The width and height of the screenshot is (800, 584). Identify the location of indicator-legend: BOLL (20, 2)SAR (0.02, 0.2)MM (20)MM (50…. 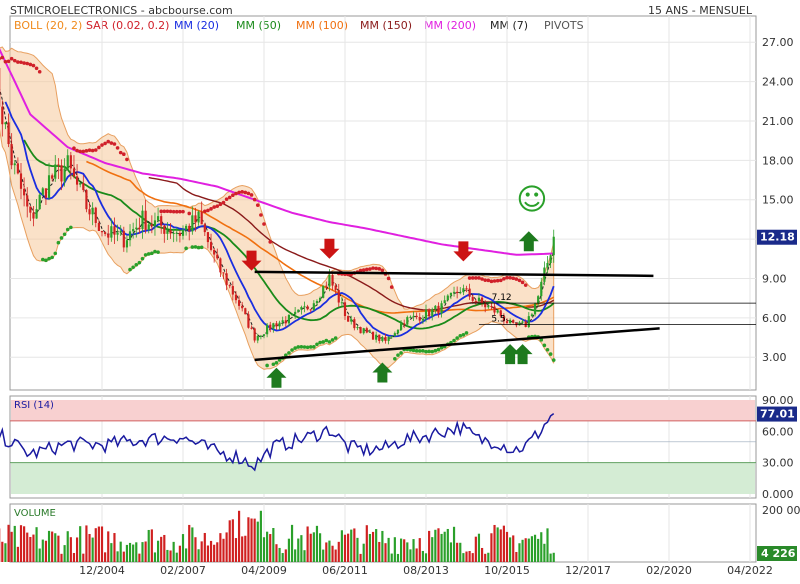
(299, 25).